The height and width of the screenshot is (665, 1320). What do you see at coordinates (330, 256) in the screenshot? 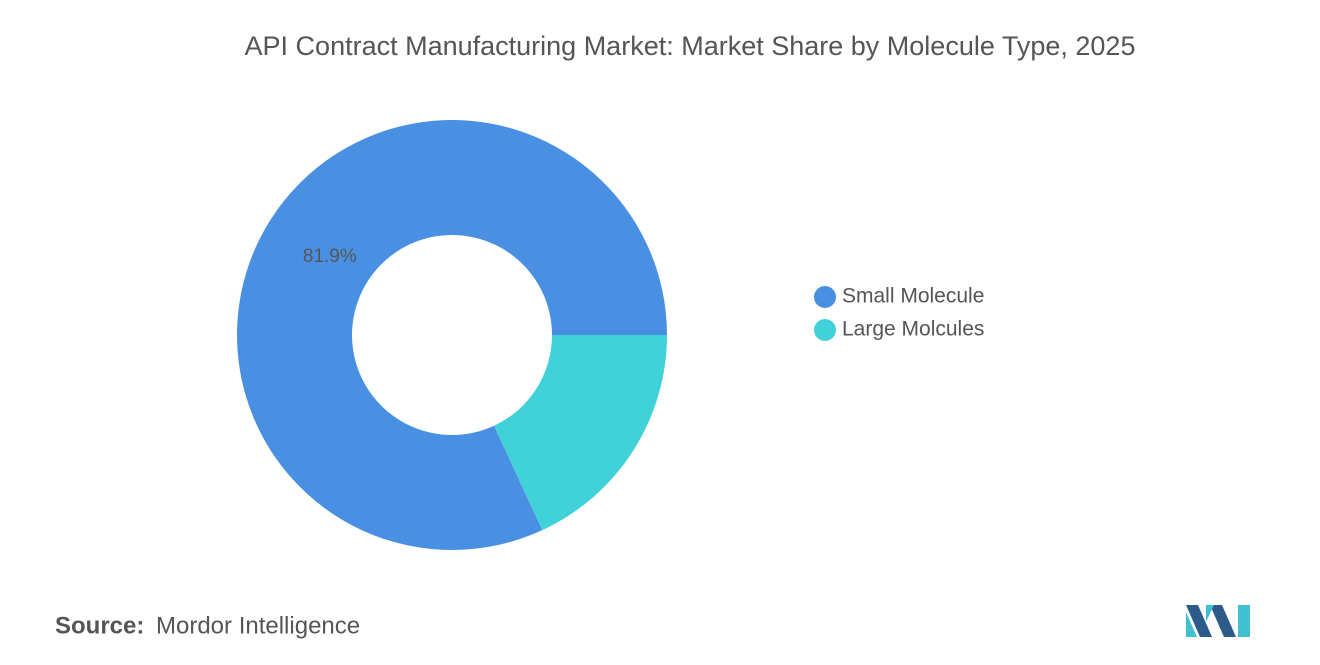
I see `data-label: 81.9%` at bounding box center [330, 256].